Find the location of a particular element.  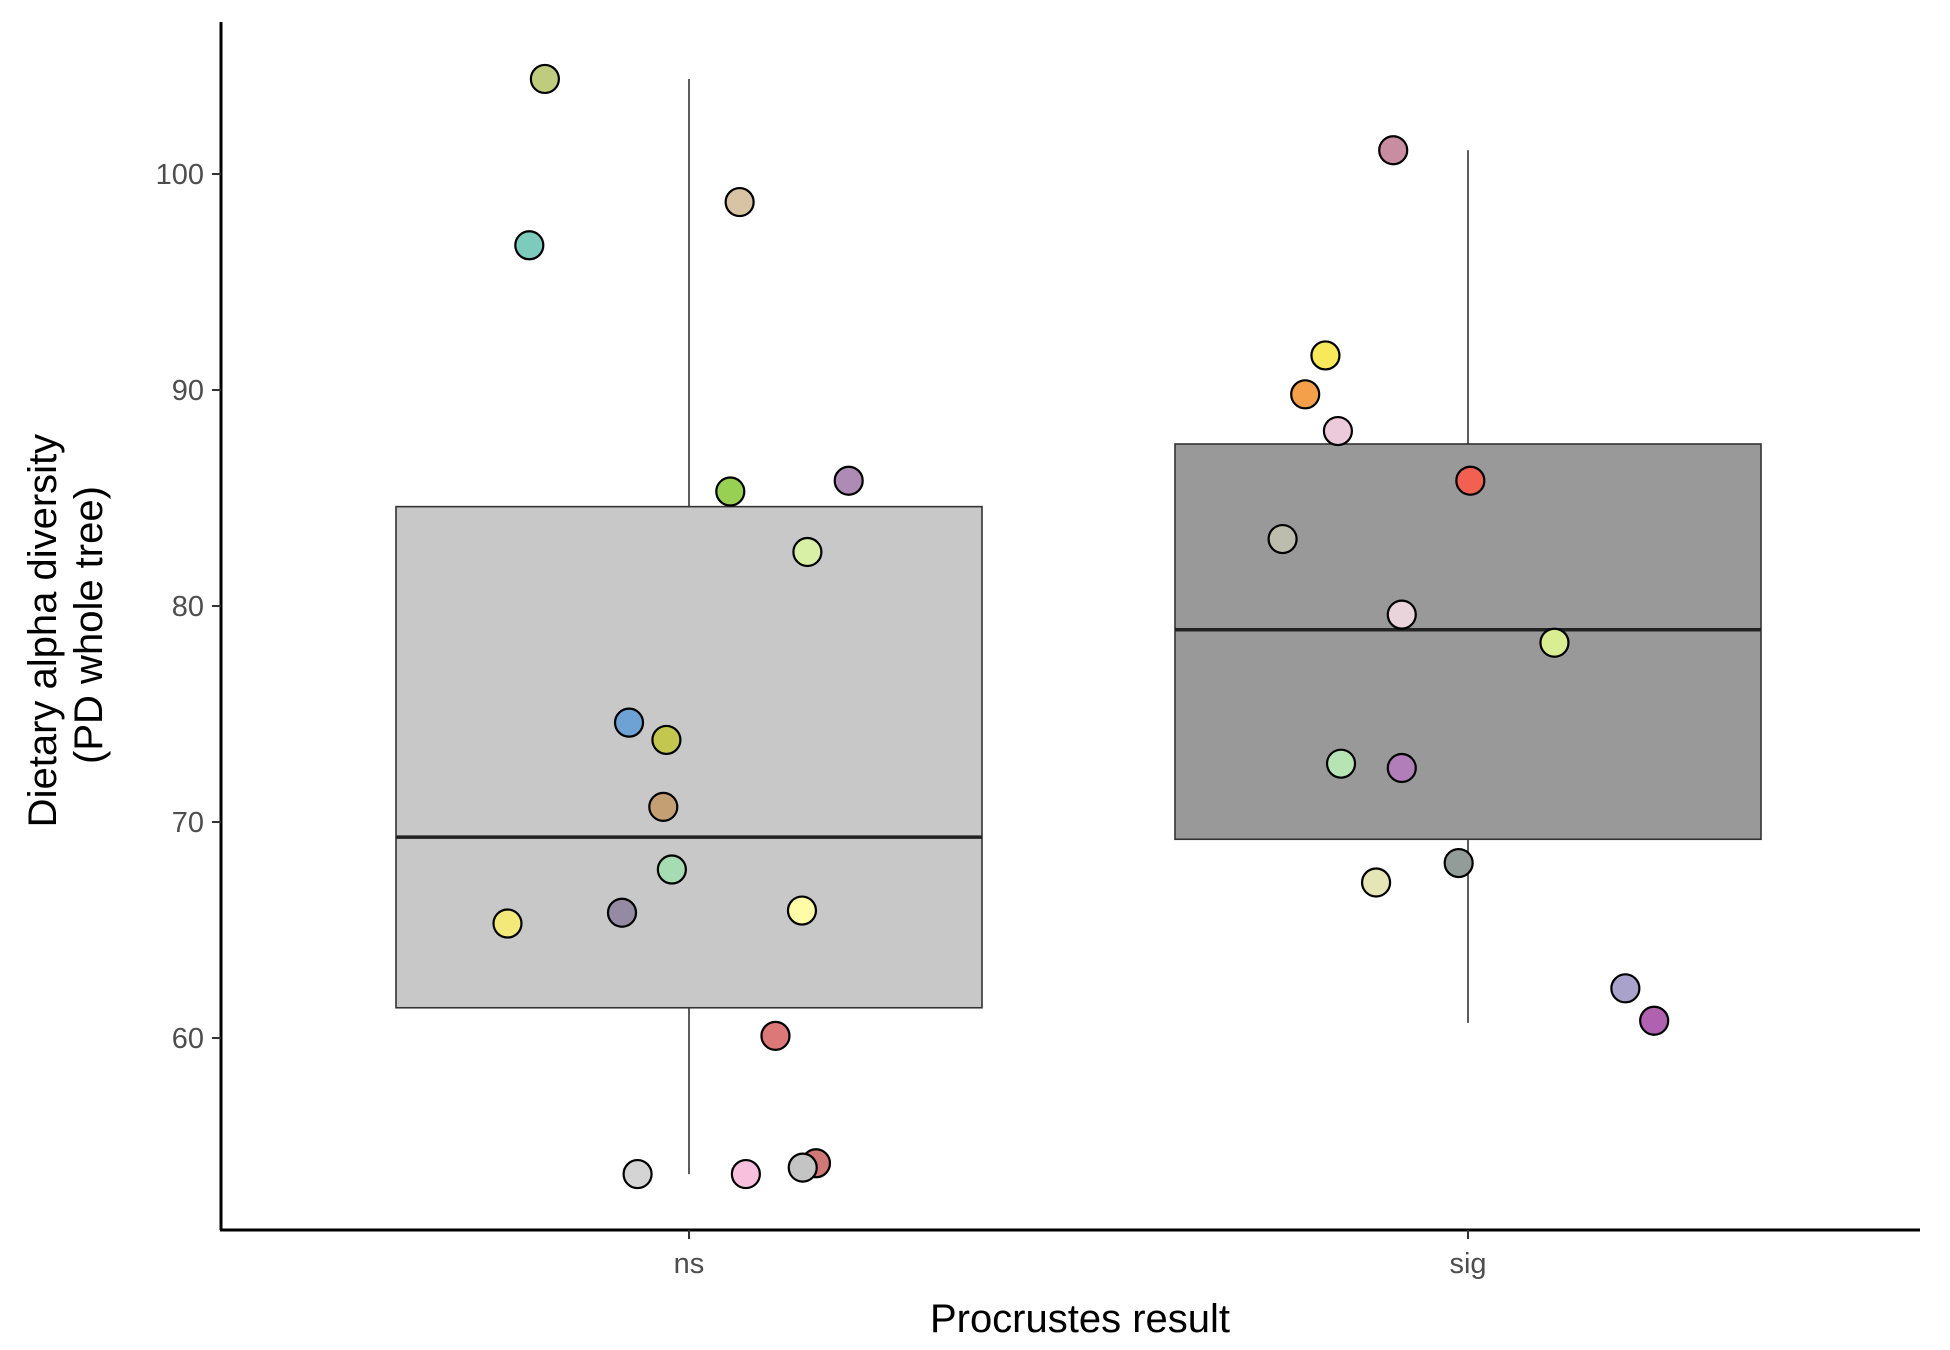

x-tick-label: sig is located at coordinates (1467, 1264).